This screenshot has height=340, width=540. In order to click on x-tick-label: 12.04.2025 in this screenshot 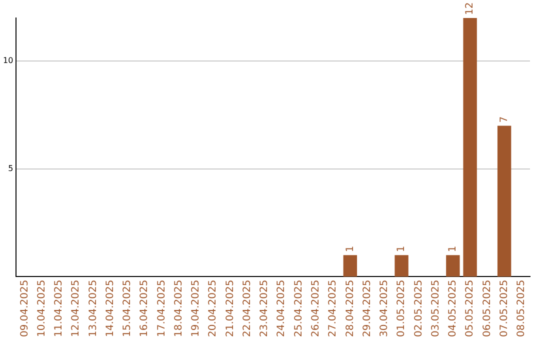, I will do `click(76, 309)`.